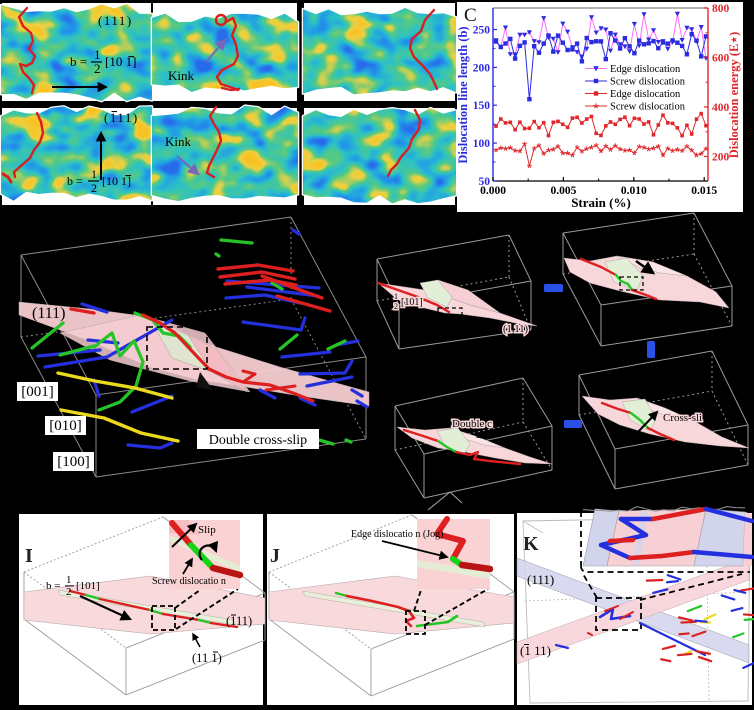 Image resolution: width=754 pixels, height=710 pixels. What do you see at coordinates (275, 556) in the screenshot?
I see `svg-text: J` at bounding box center [275, 556].